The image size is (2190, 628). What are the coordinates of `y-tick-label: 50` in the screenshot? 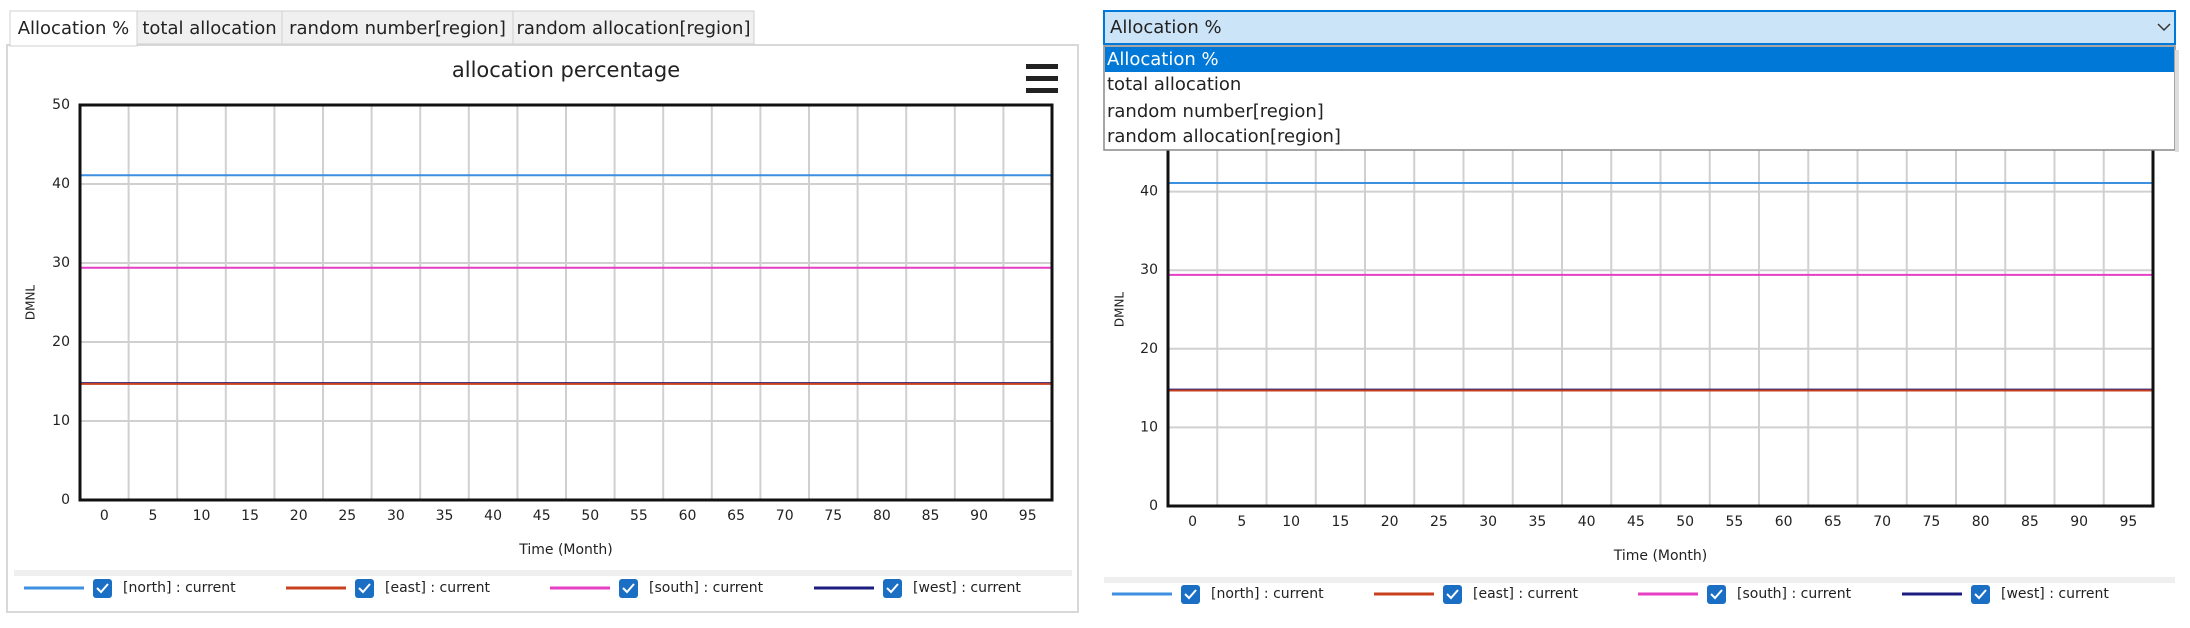 It's located at (61, 105).